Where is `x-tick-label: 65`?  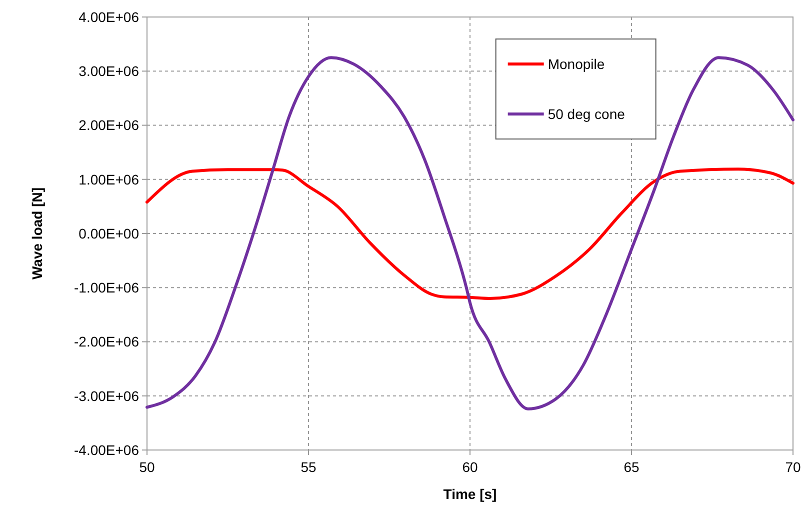
x-tick-label: 65 is located at coordinates (632, 467).